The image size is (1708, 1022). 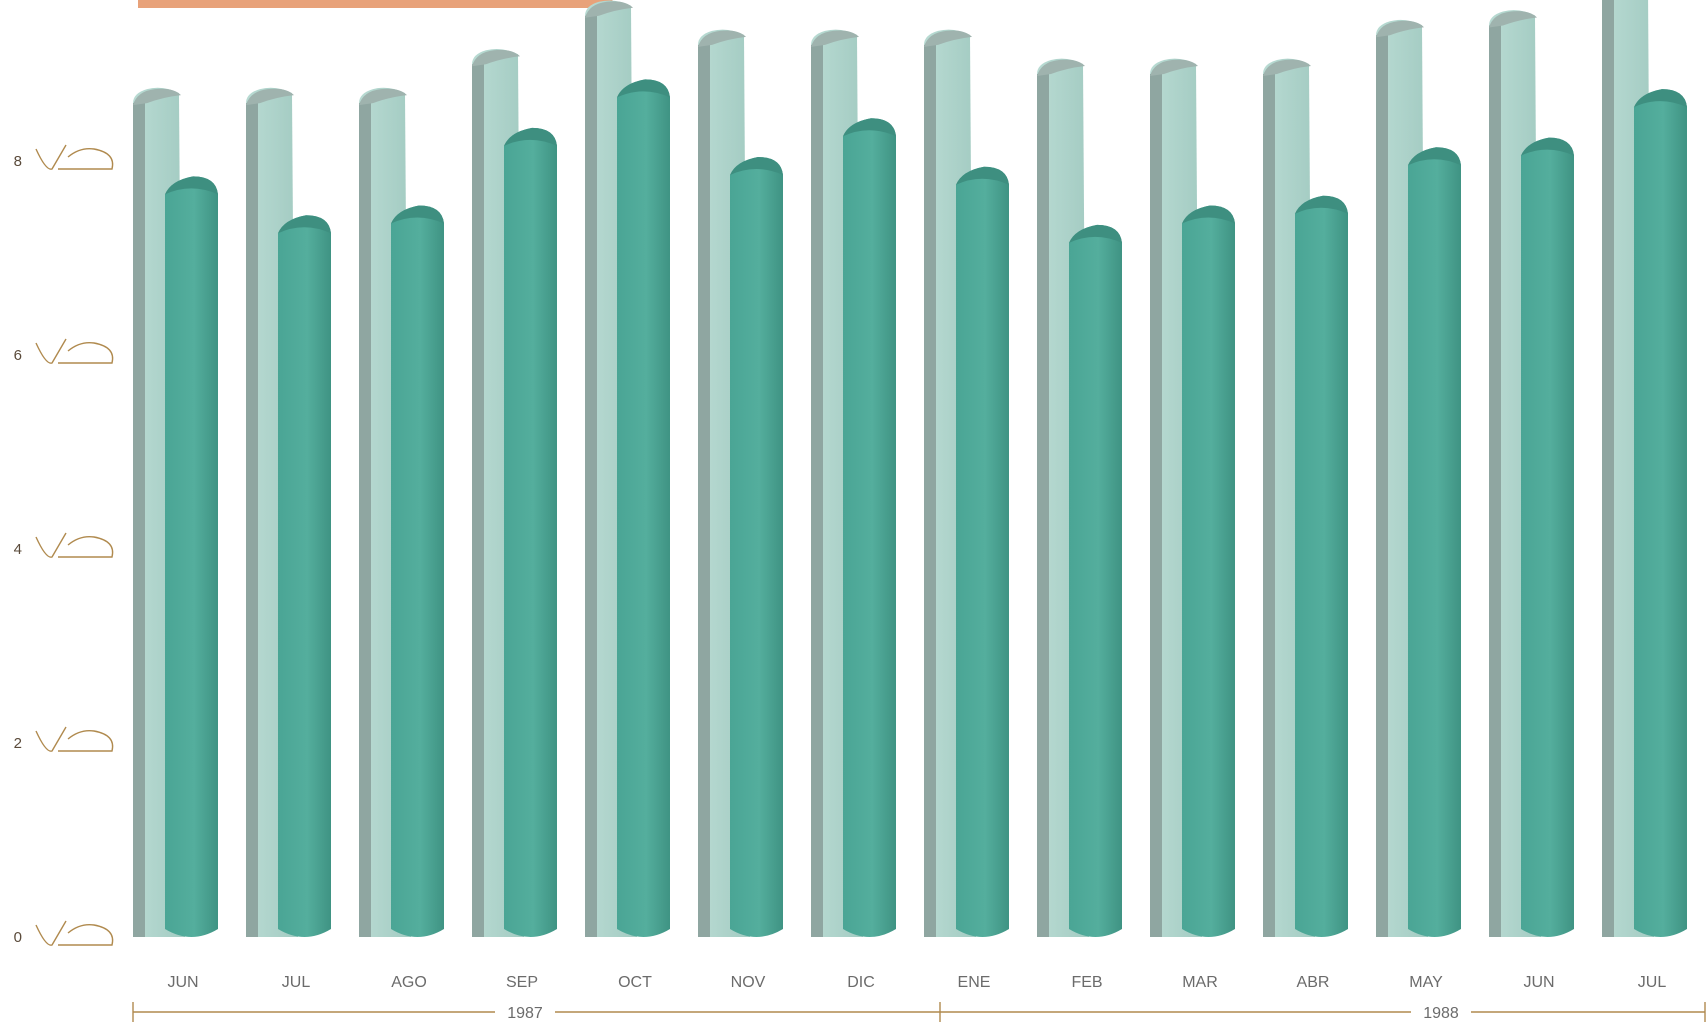 What do you see at coordinates (1200, 982) in the screenshot?
I see `x-tick-label: MAR` at bounding box center [1200, 982].